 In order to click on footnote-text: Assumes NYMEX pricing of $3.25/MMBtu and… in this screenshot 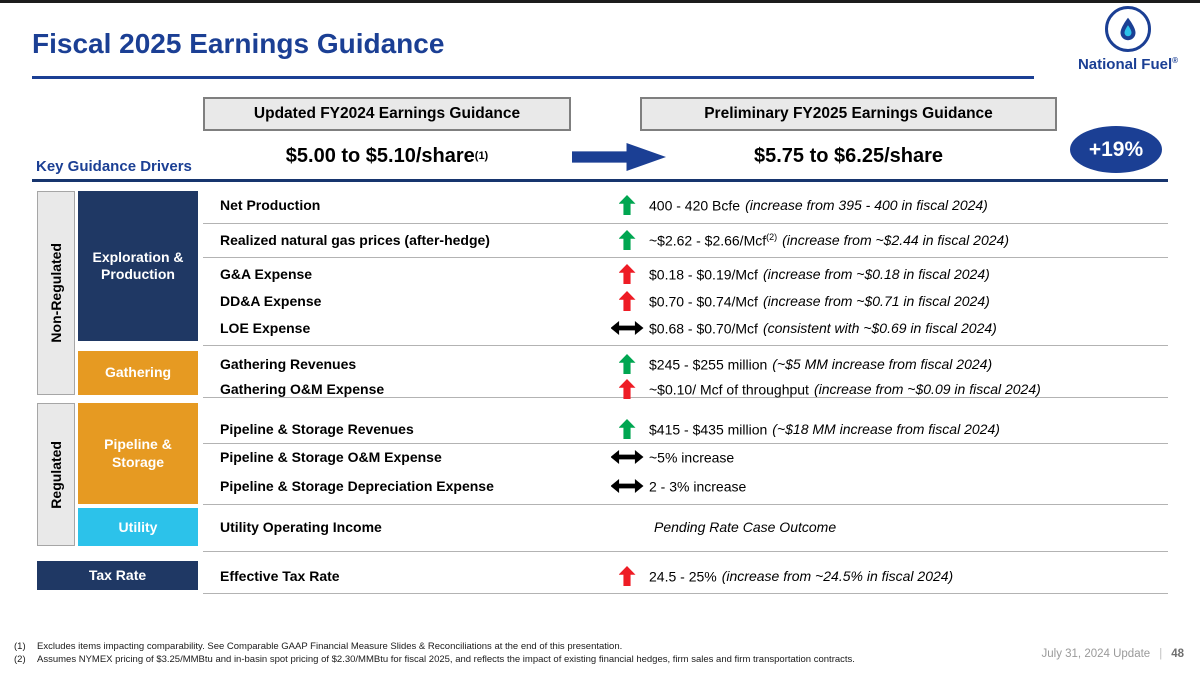, I will do `click(446, 659)`.